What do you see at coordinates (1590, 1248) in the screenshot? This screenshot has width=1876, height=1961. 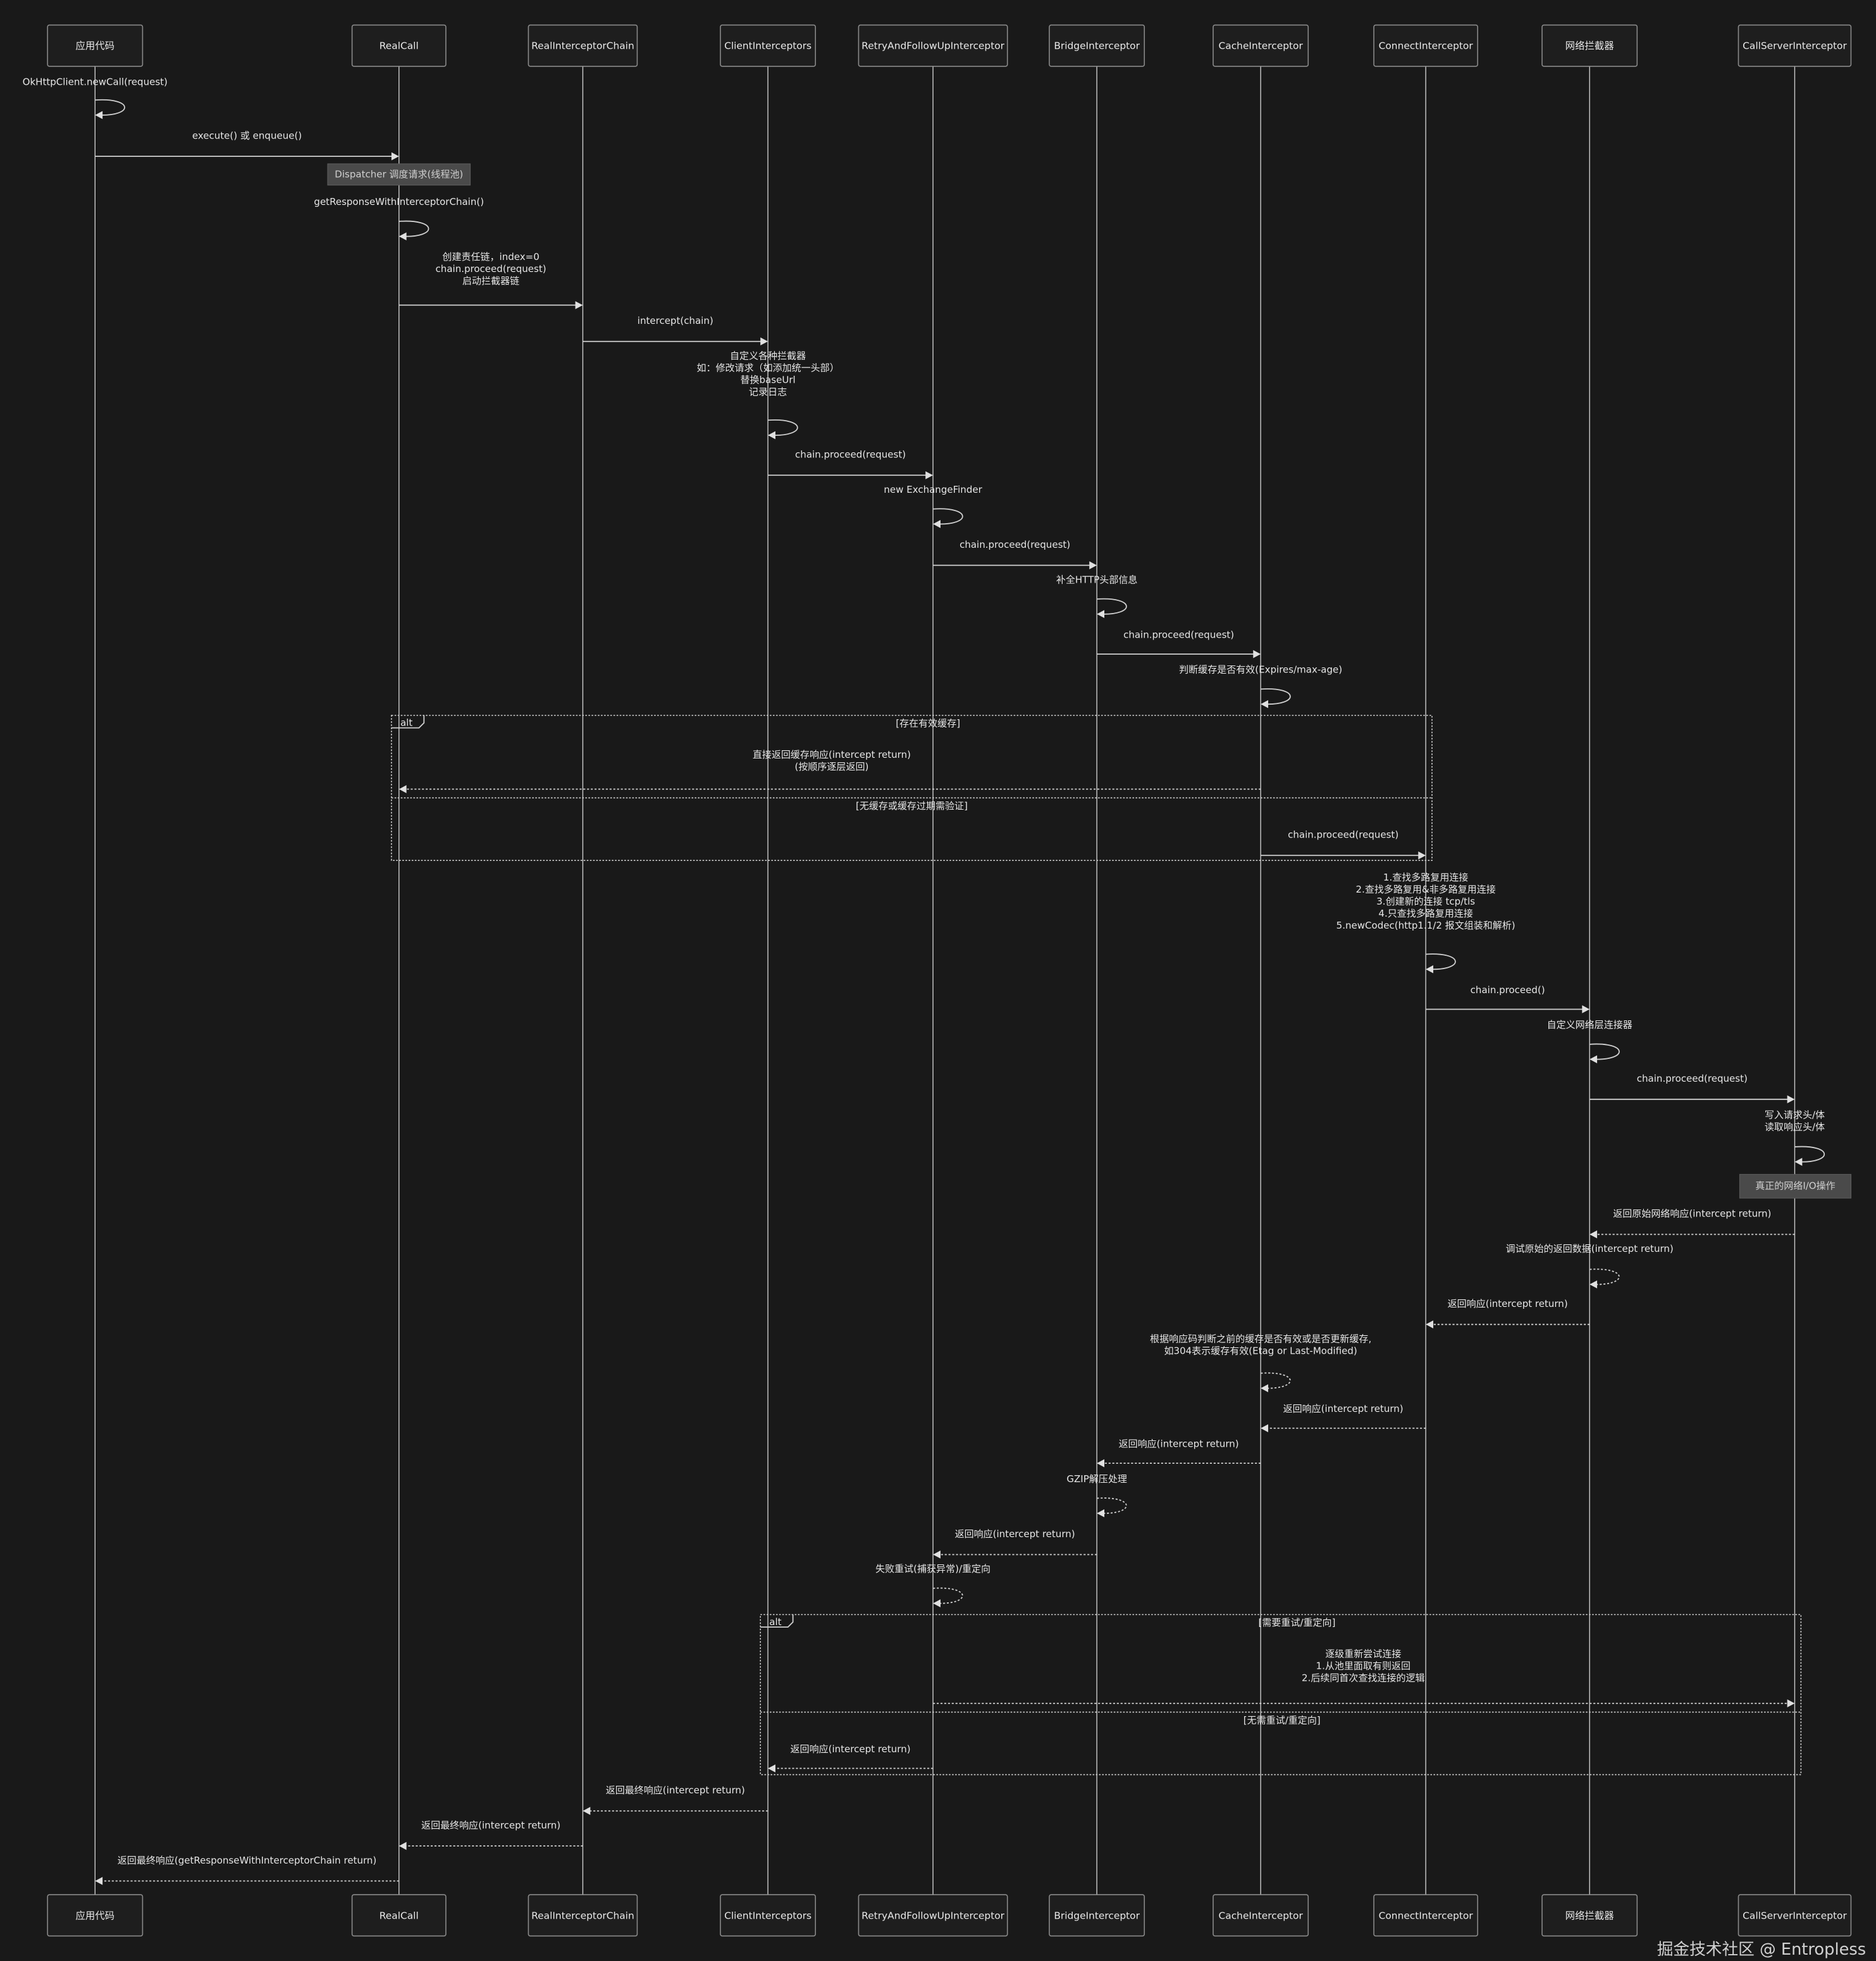 I see `message-label: 调试原始的返回数据(intercept return)` at bounding box center [1590, 1248].